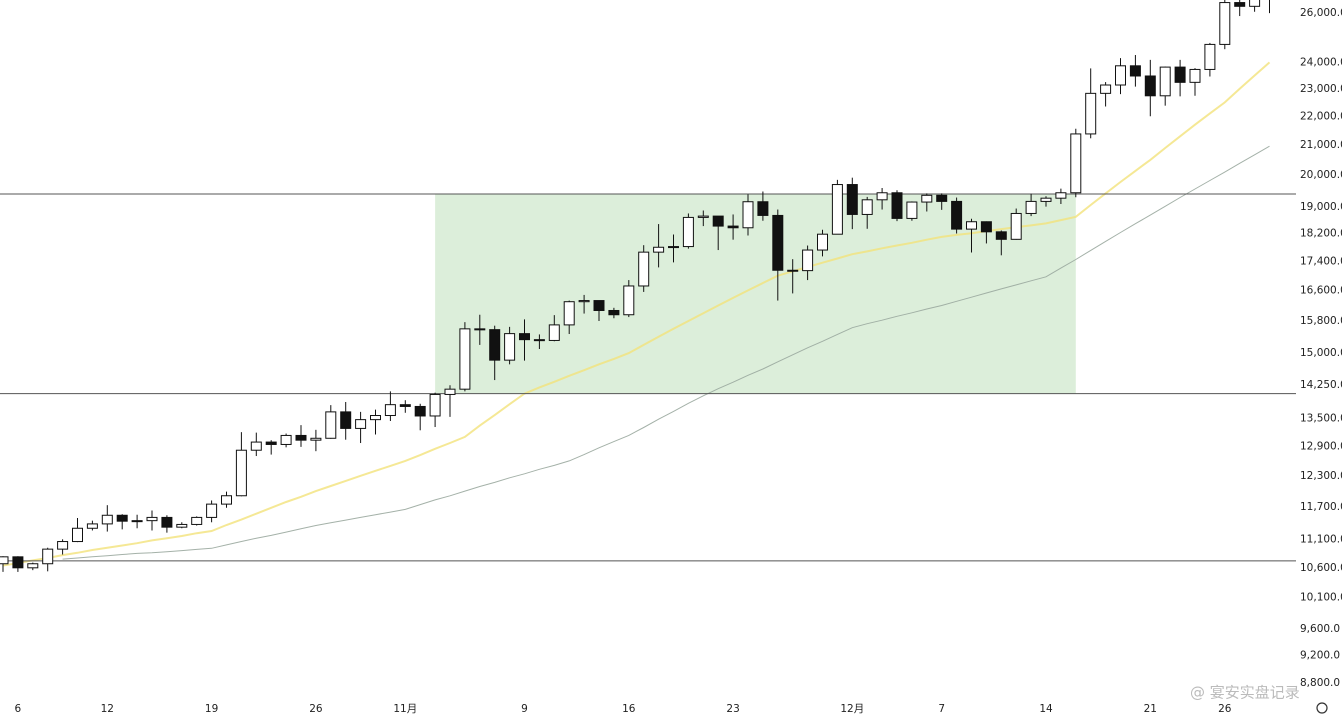 The image size is (1342, 718). What do you see at coordinates (1321, 385) in the screenshot?
I see `y-tick-label: 14,250.0` at bounding box center [1321, 385].